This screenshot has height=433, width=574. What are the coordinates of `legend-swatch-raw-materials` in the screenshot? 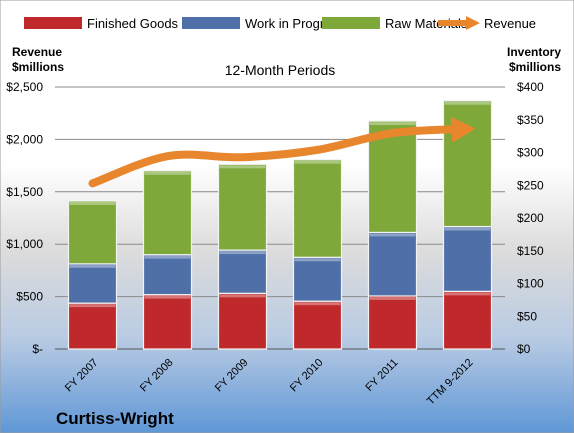 It's located at (351, 23).